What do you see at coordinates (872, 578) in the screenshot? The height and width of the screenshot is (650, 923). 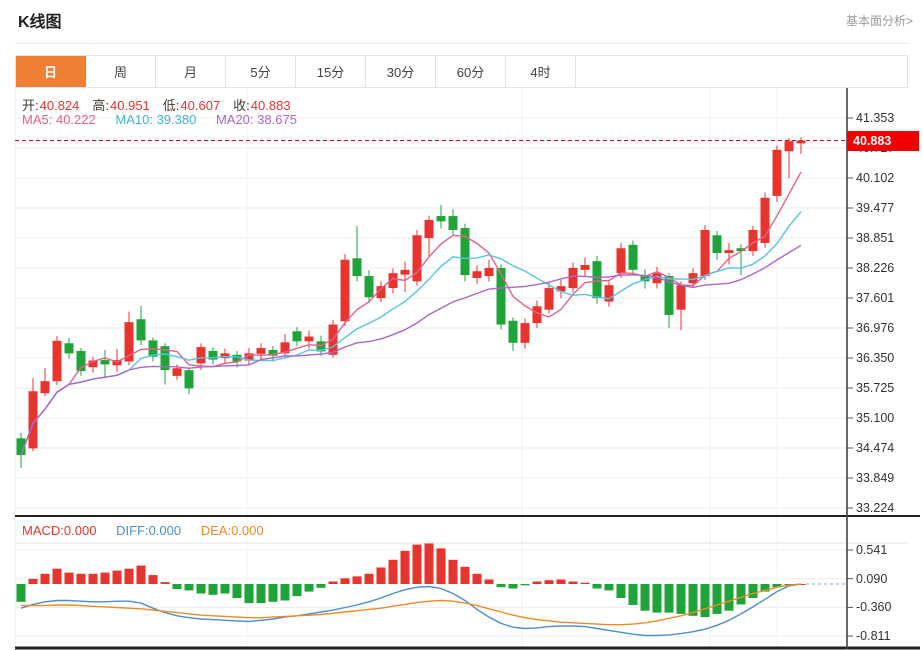 I see `macd-axis-label: 0.090` at bounding box center [872, 578].